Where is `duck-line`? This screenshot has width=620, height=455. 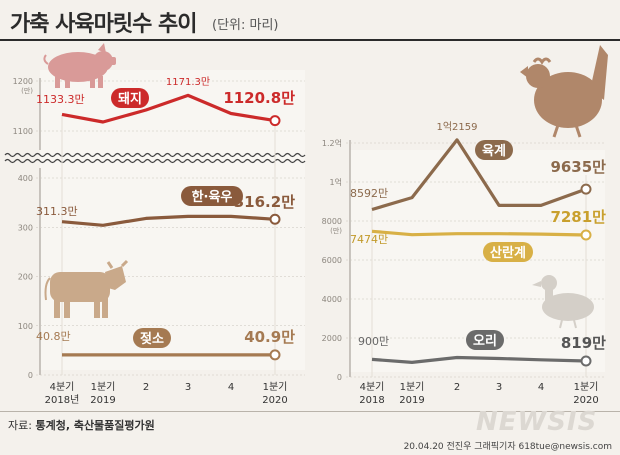
duck-line is located at coordinates (479, 359).